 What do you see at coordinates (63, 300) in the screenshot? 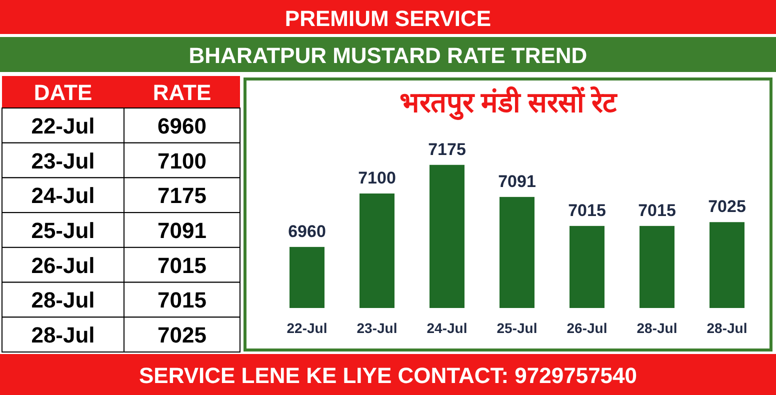
I see `category-label: 28-Jul` at bounding box center [63, 300].